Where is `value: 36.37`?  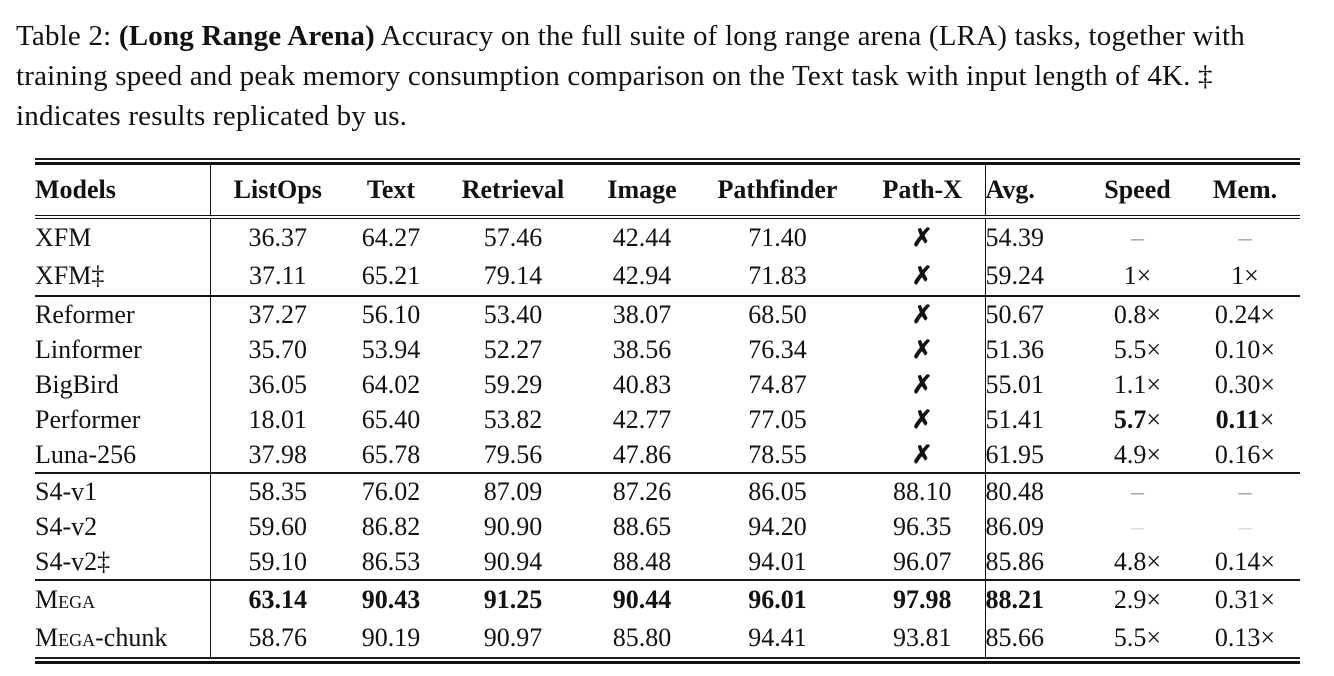 value: 36.37 is located at coordinates (278, 238).